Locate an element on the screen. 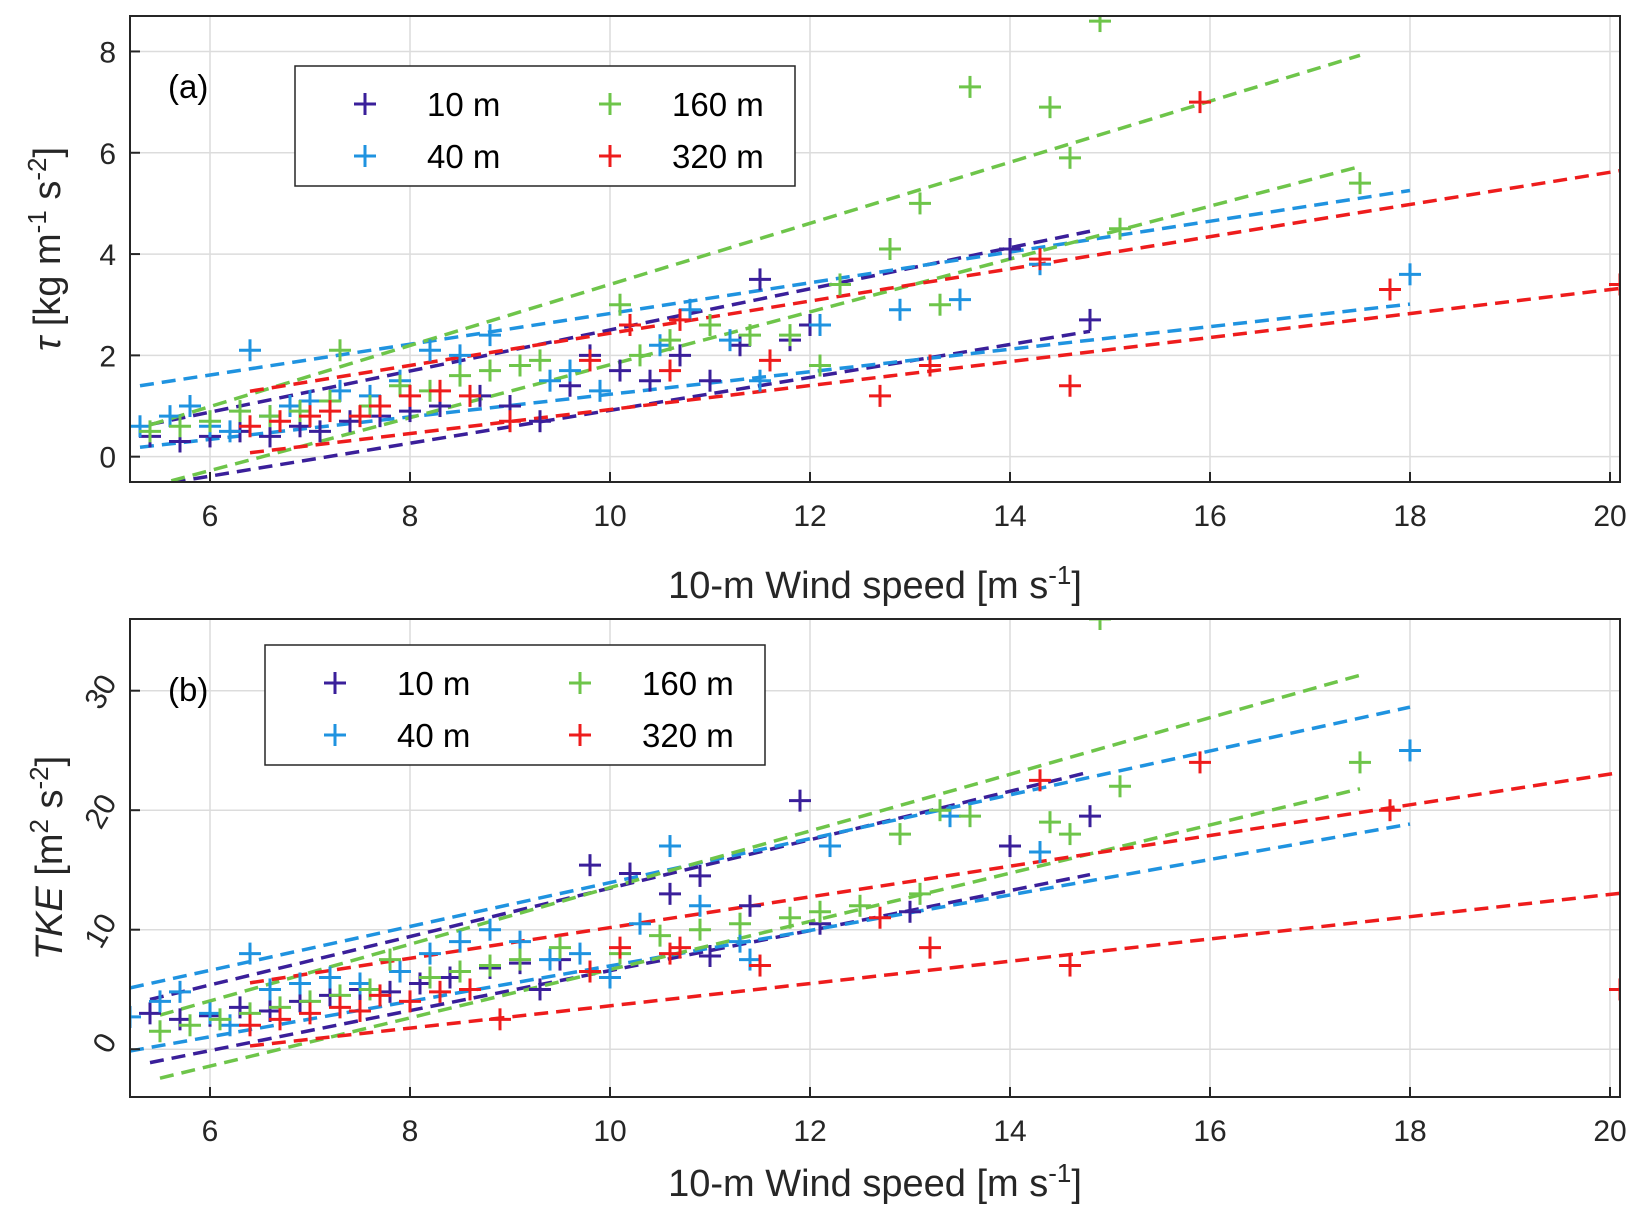 This screenshot has width=1652, height=1210. x-tick-label: 12 is located at coordinates (809, 1131).